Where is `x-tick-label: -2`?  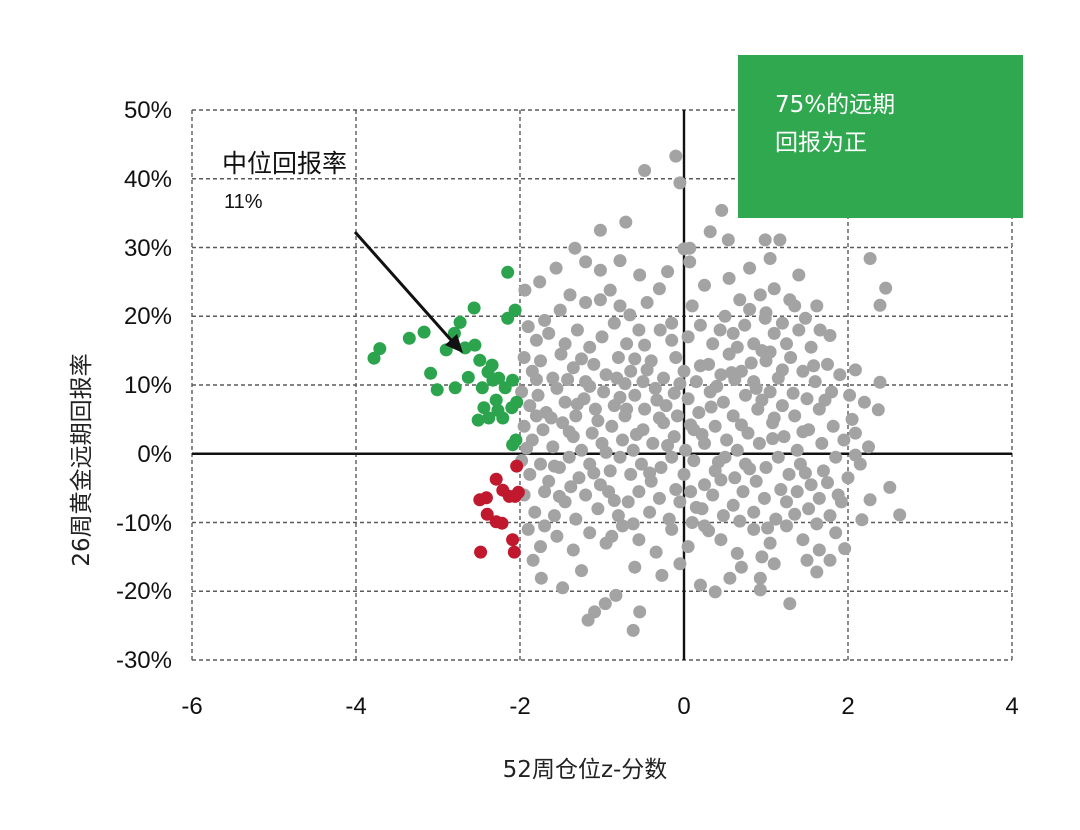 x-tick-label: -2 is located at coordinates (519, 706).